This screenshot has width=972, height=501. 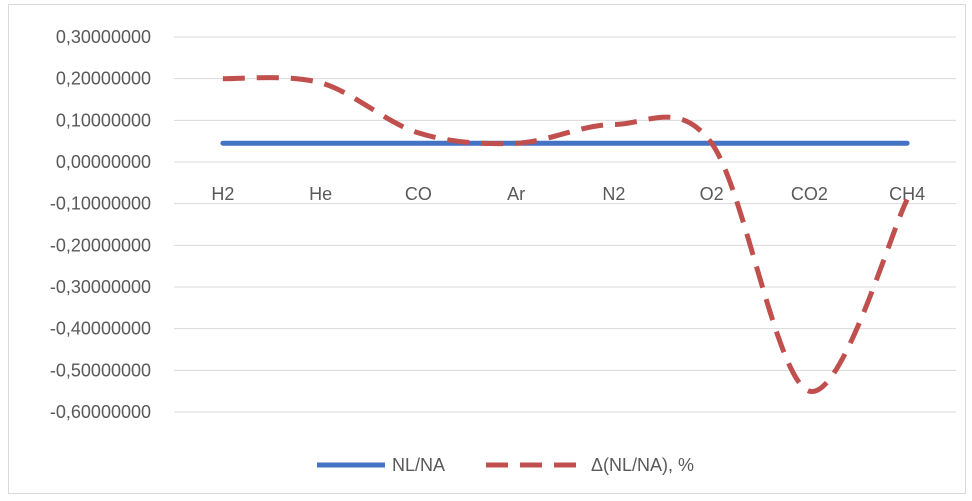 What do you see at coordinates (103, 79) in the screenshot?
I see `y-tick-label: 0,20000000` at bounding box center [103, 79].